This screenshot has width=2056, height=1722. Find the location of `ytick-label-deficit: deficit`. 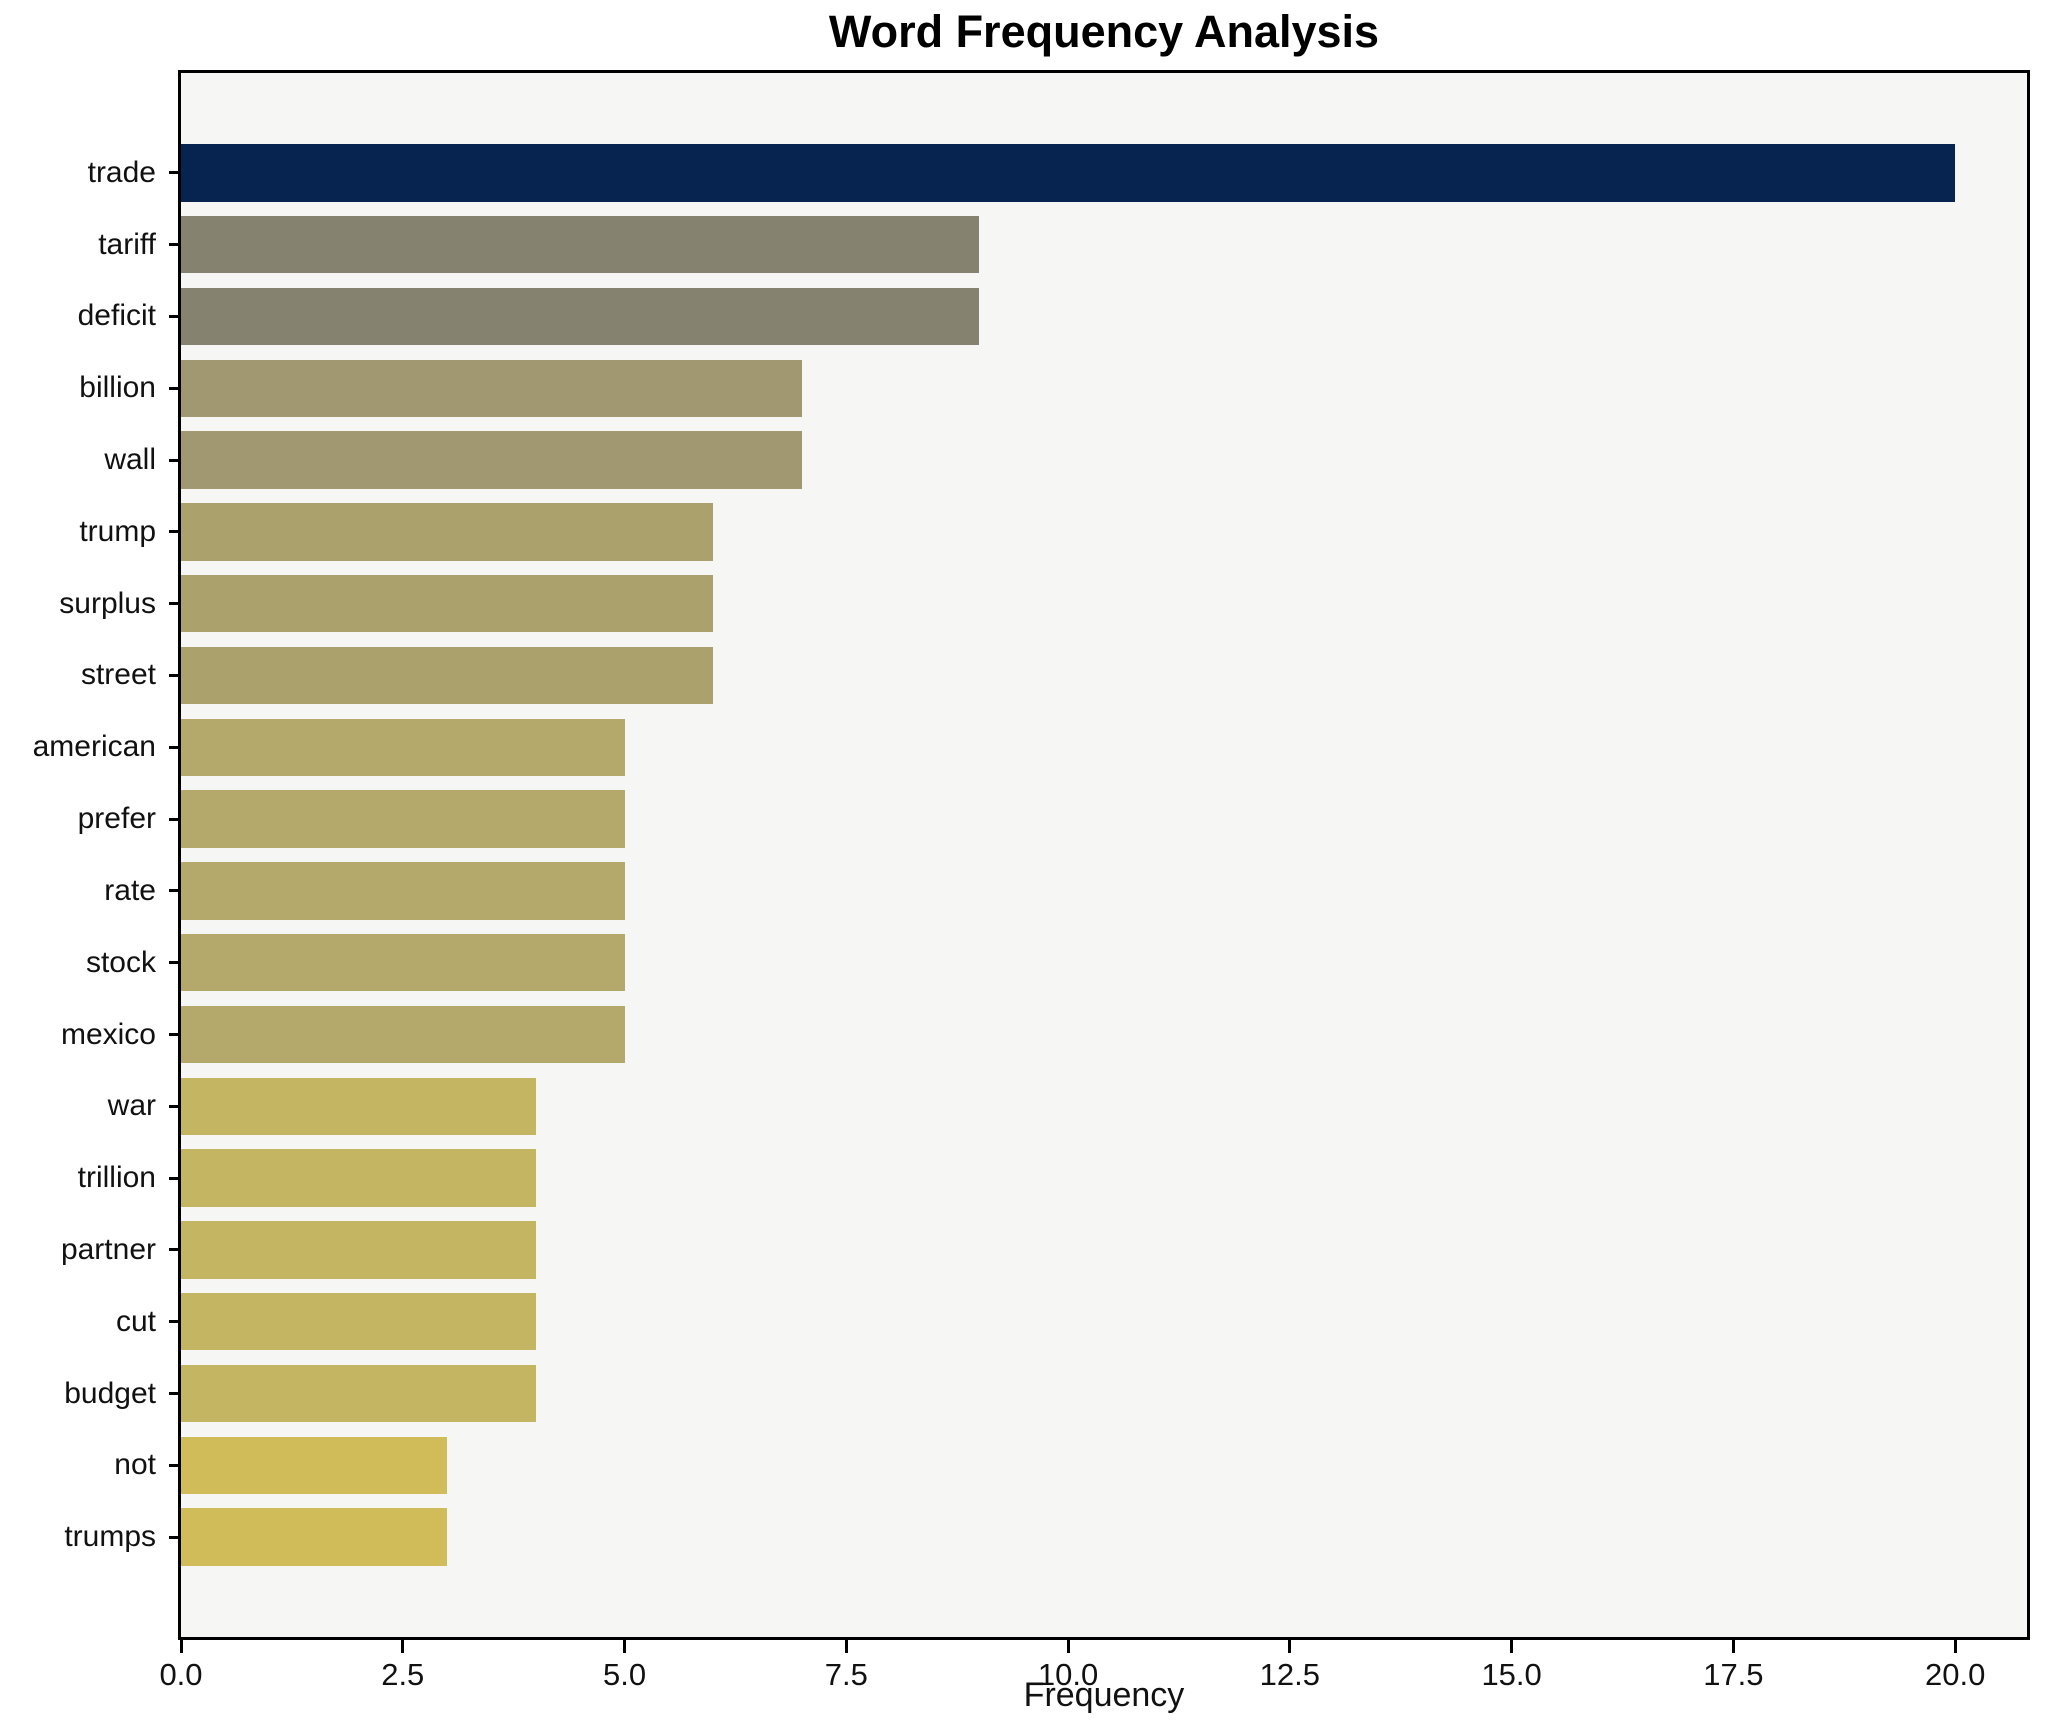

ytick-label-deficit: deficit is located at coordinates (116, 316).